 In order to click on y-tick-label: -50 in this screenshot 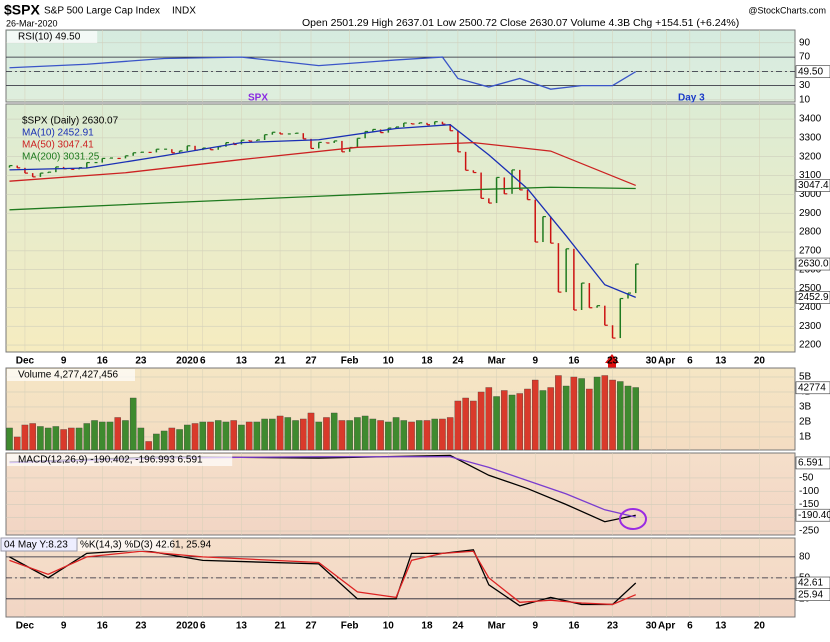, I will do `click(806, 478)`.